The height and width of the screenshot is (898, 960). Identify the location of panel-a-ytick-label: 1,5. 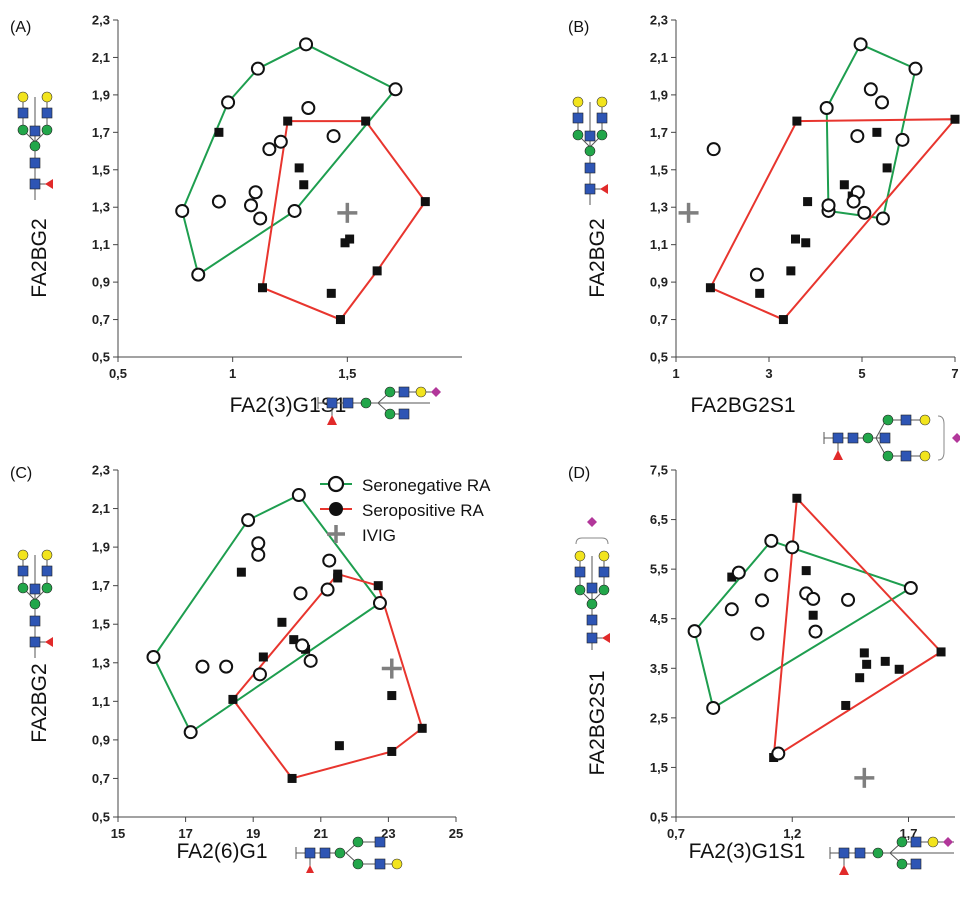
(101, 169).